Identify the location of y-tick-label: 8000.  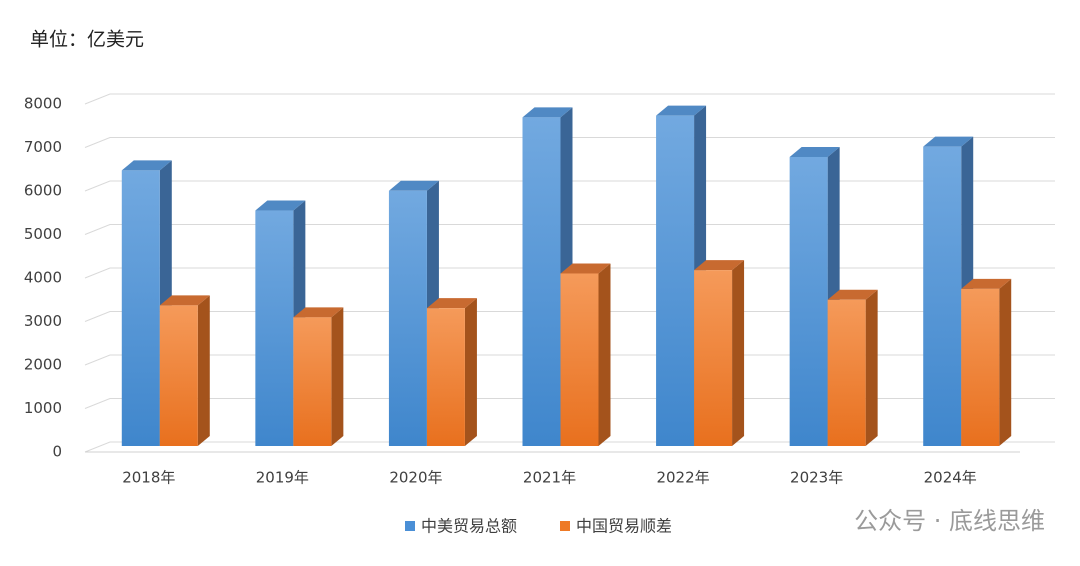
(43, 104).